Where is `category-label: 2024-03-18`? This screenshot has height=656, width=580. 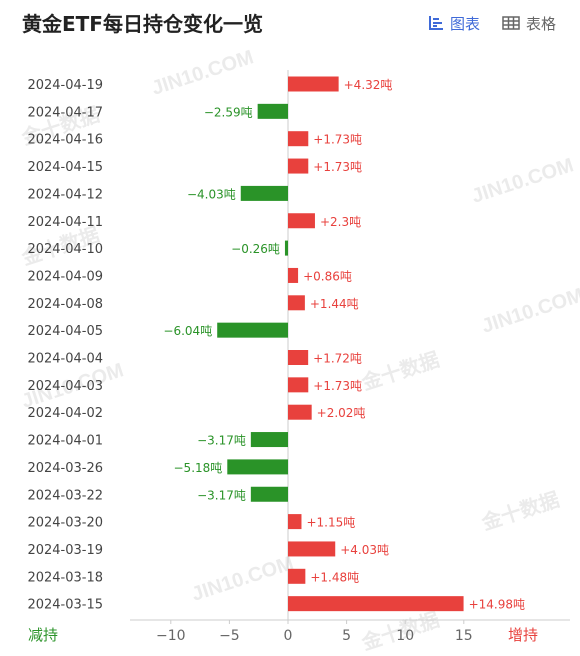 category-label: 2024-03-18 is located at coordinates (65, 577).